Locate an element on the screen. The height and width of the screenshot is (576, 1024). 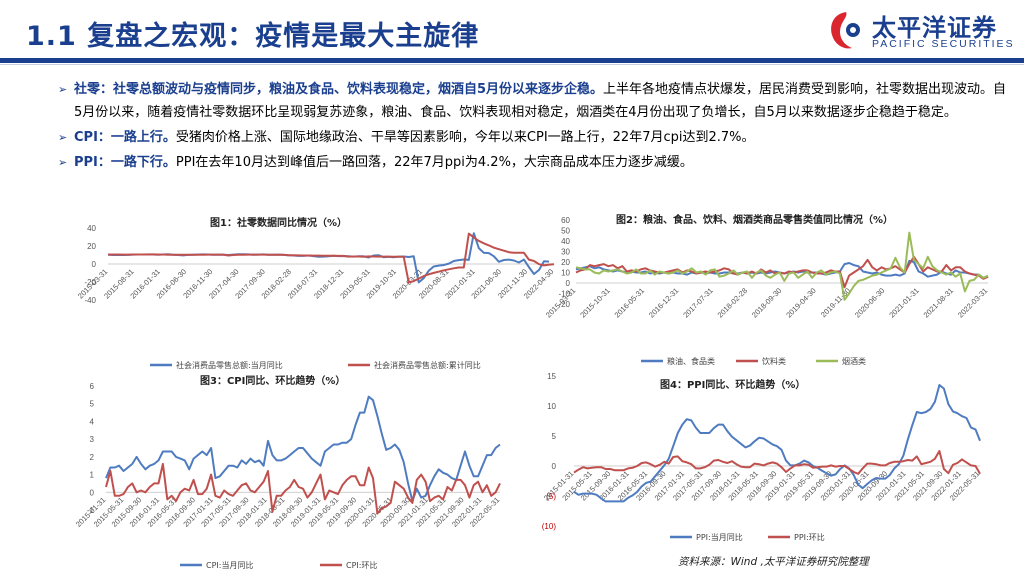
legend-label: 烟酒类 is located at coordinates (854, 361).